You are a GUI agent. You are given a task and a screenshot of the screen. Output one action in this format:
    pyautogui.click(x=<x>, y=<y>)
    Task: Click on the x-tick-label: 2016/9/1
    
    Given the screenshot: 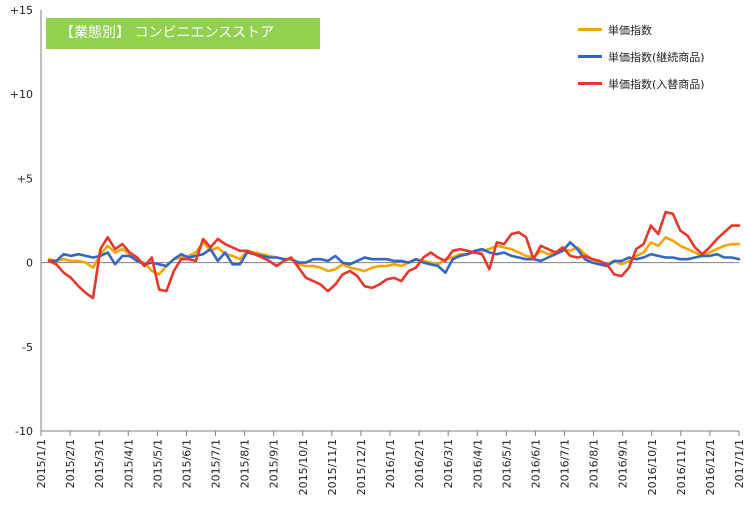 What is the action you would take?
    pyautogui.click(x=623, y=463)
    